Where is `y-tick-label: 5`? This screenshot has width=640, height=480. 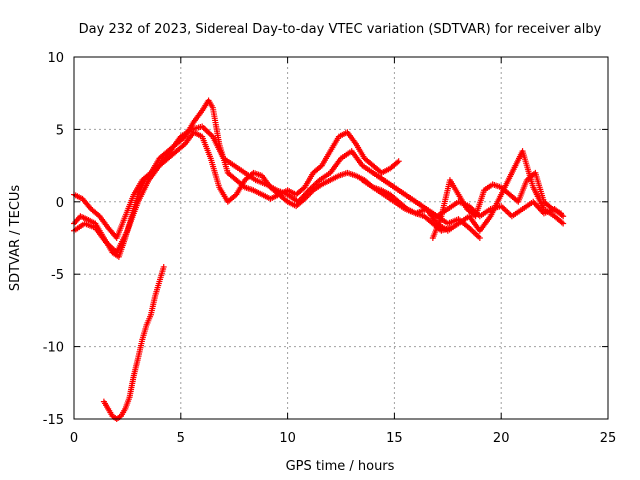 y-tick-label: 5 is located at coordinates (60, 130).